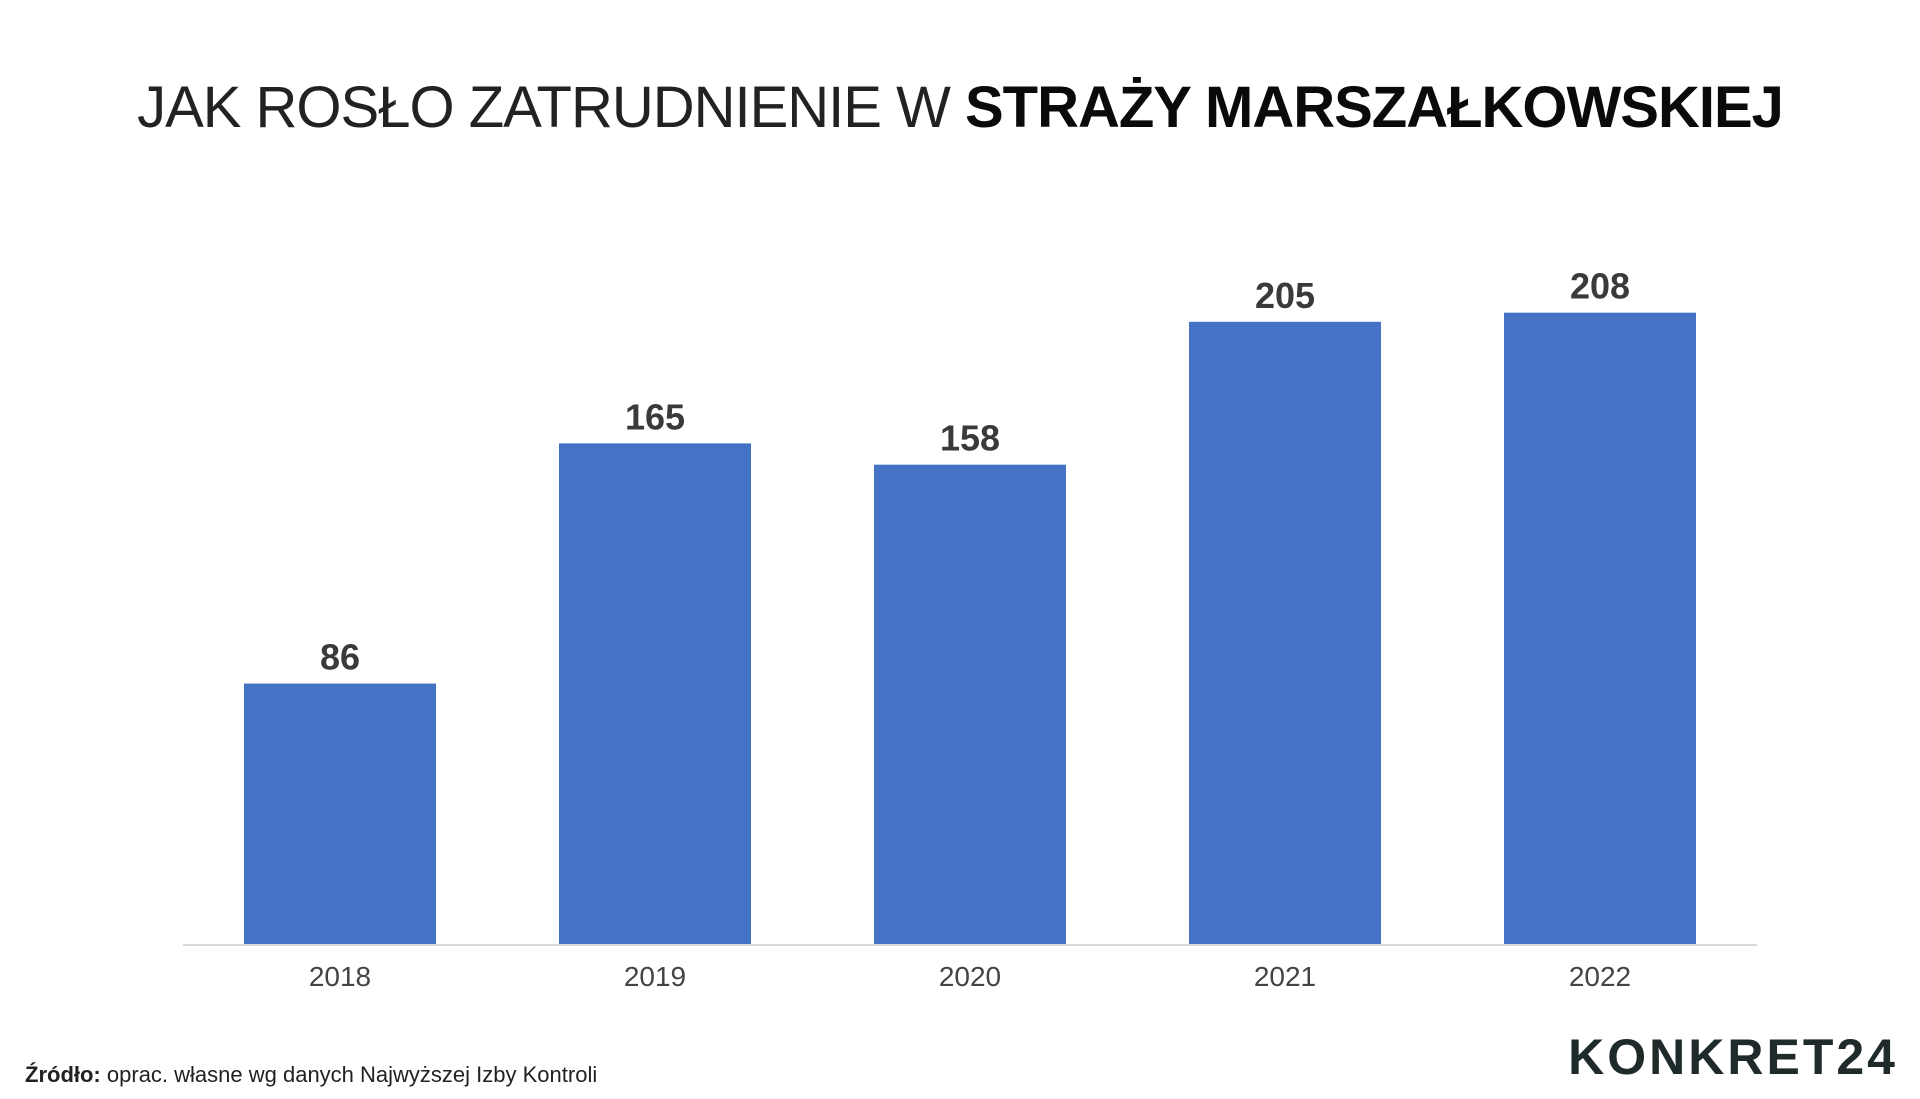 The image size is (1920, 1099). Describe the element at coordinates (1600, 628) in the screenshot. I see `bar-2022` at that location.